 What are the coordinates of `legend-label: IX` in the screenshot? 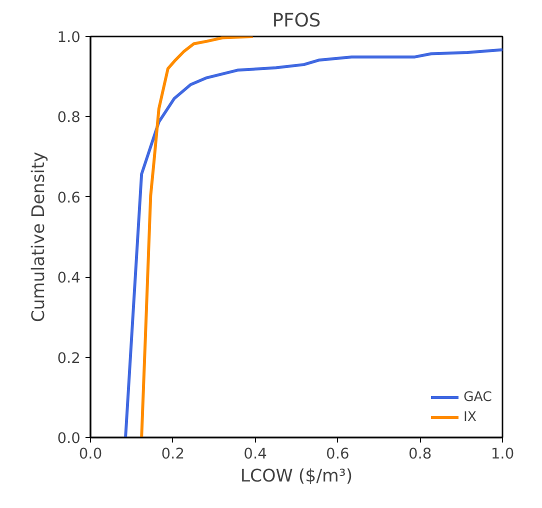 It's located at (470, 417).